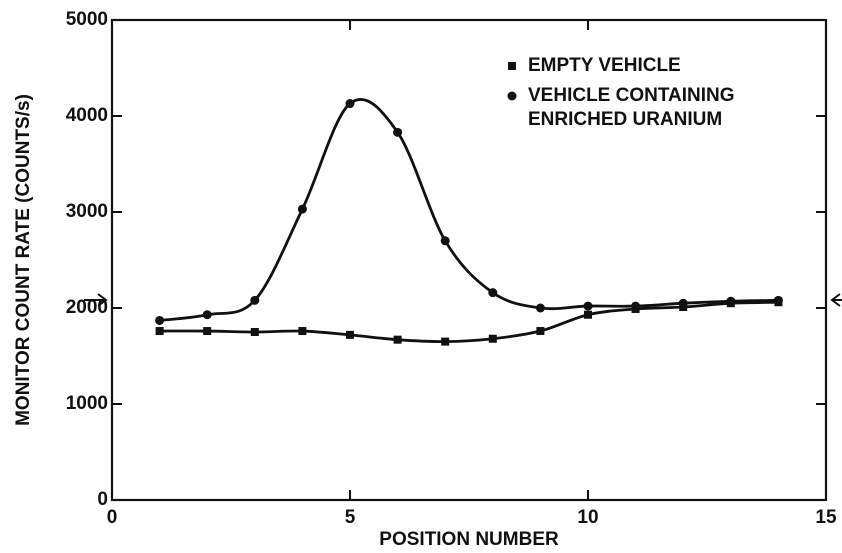 The image size is (842, 553). I want to click on x-tick-label: 0, so click(112, 517).